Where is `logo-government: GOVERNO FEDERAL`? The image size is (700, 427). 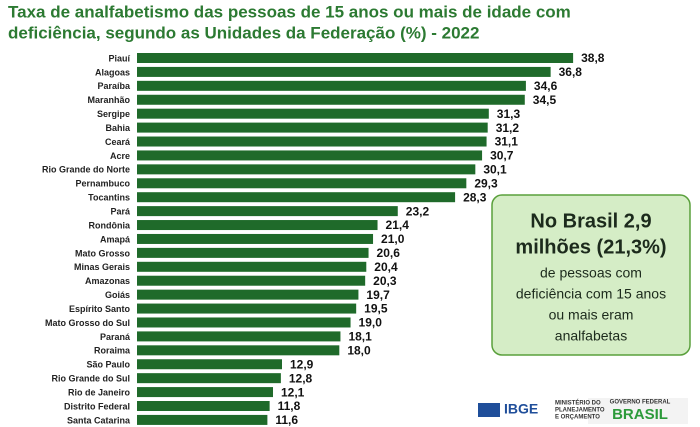
logo-government: GOVERNO FEDERAL is located at coordinates (640, 403).